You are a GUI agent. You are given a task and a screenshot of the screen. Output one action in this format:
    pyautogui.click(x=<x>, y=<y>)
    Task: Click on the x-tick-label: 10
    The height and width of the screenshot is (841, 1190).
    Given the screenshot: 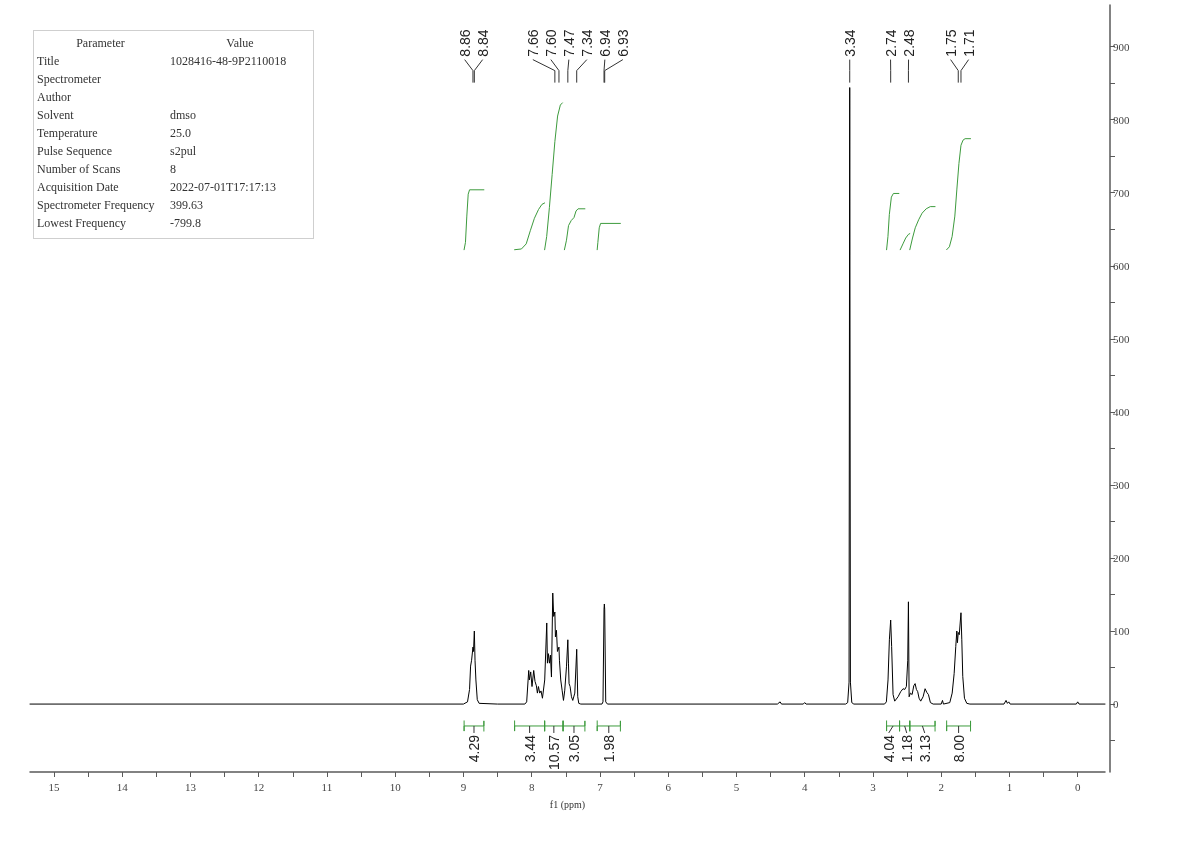 What is the action you would take?
    pyautogui.click(x=395, y=786)
    